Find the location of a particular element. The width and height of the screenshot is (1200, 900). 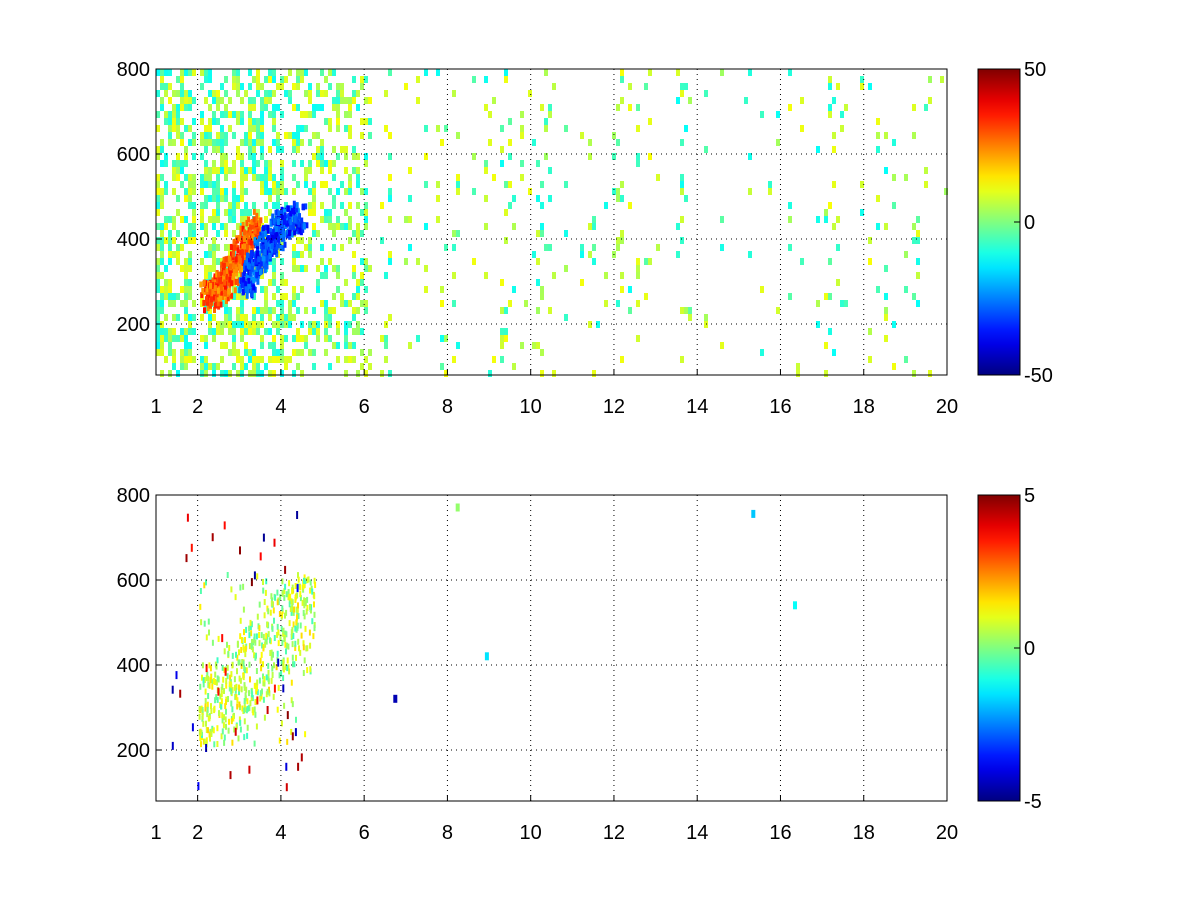

colorbar-tick-label: -5 is located at coordinates (1033, 802).